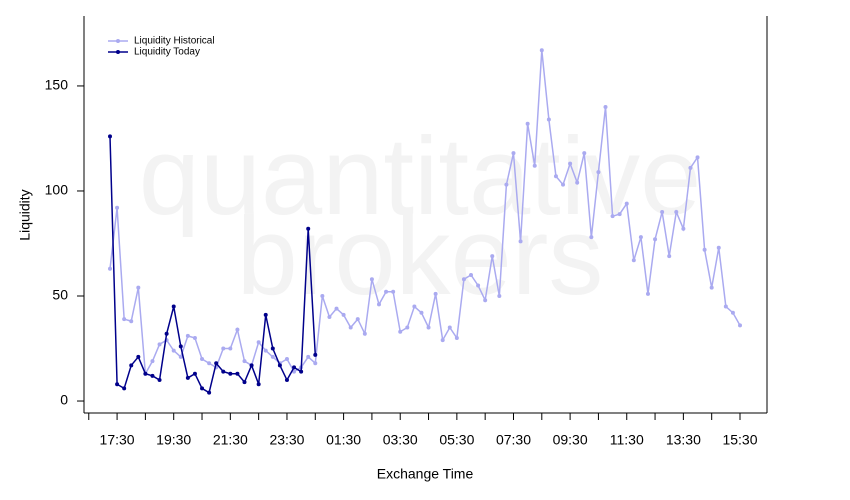 The height and width of the screenshot is (500, 850). What do you see at coordinates (513, 440) in the screenshot?
I see `x-tick-label: 07:30` at bounding box center [513, 440].